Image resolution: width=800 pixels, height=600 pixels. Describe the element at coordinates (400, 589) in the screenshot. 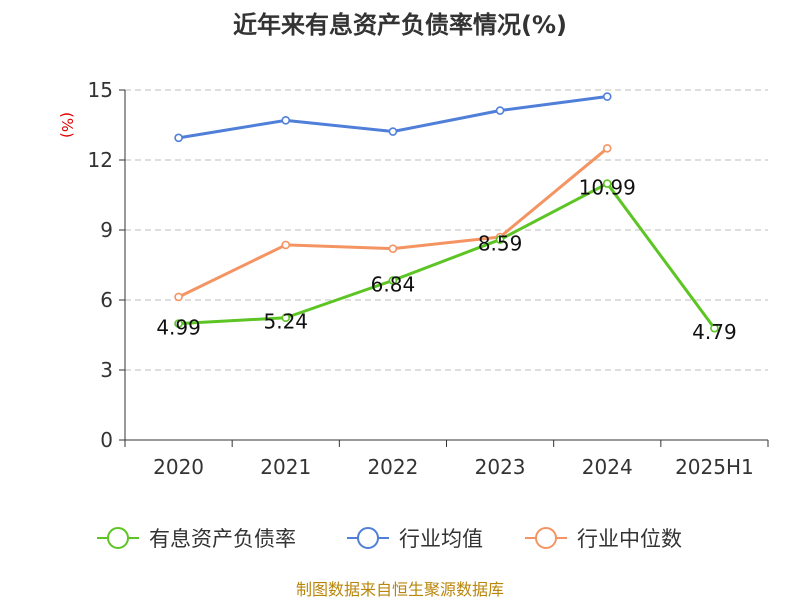

I see `source-note: 制图数据来自恒生聚源数据库` at that location.